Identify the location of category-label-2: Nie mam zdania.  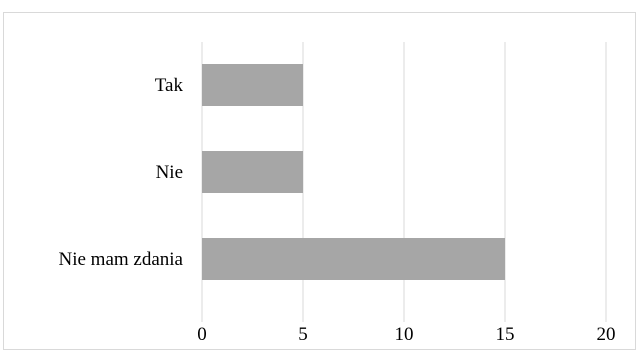
(120, 259).